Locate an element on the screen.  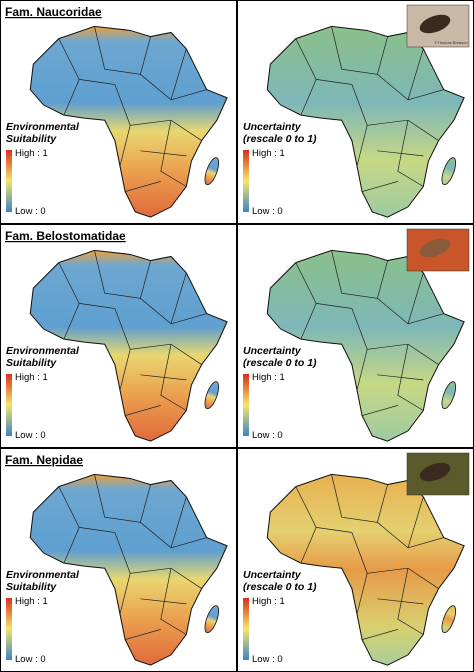
photo-credit: ©Thomas Breason is located at coordinates (450, 42).